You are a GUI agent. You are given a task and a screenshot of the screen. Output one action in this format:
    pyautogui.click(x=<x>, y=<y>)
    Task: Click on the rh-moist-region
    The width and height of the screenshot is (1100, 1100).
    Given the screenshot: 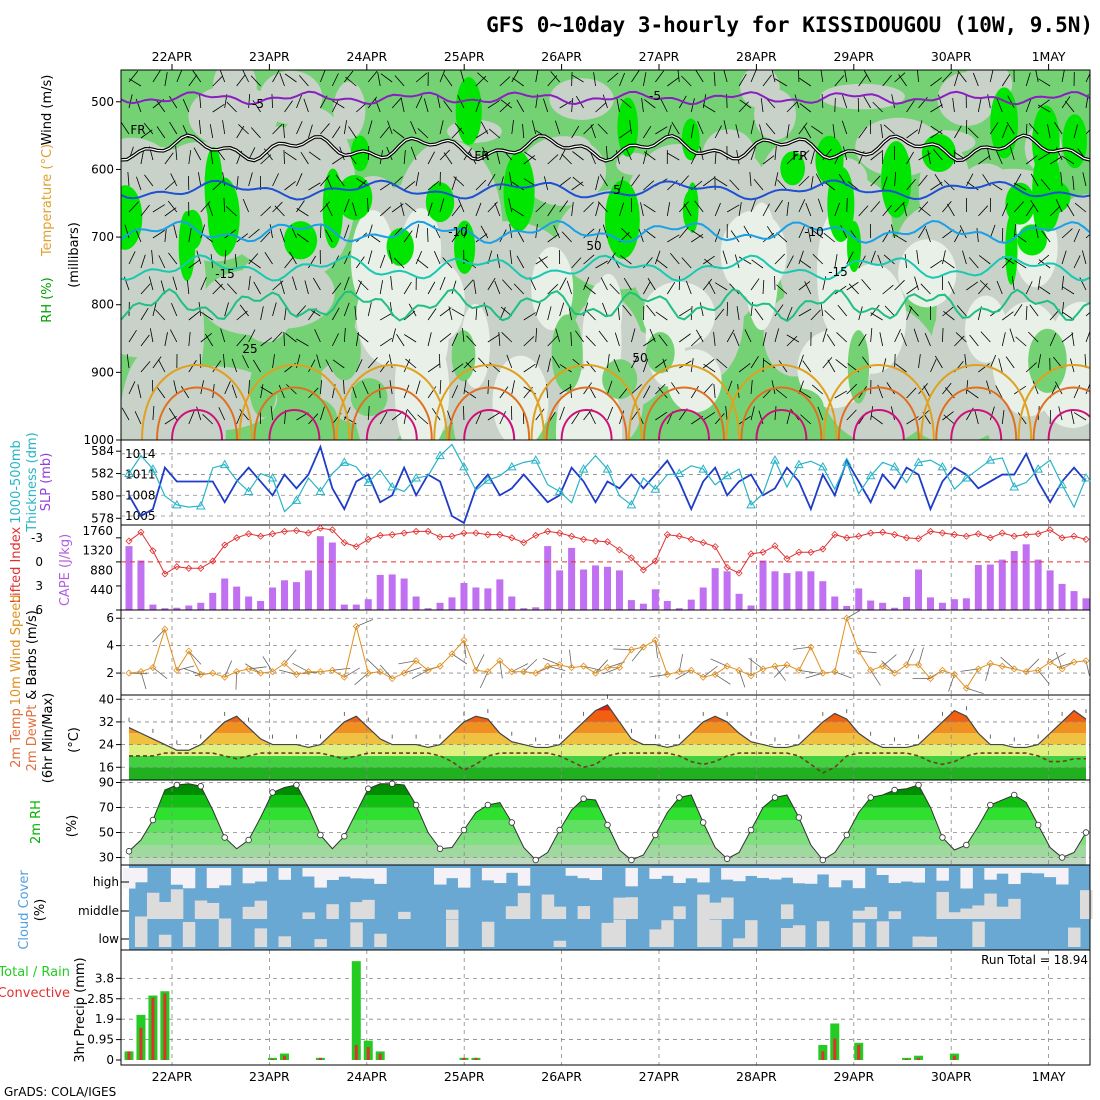 What is the action you would take?
    pyautogui.click(x=1075, y=141)
    